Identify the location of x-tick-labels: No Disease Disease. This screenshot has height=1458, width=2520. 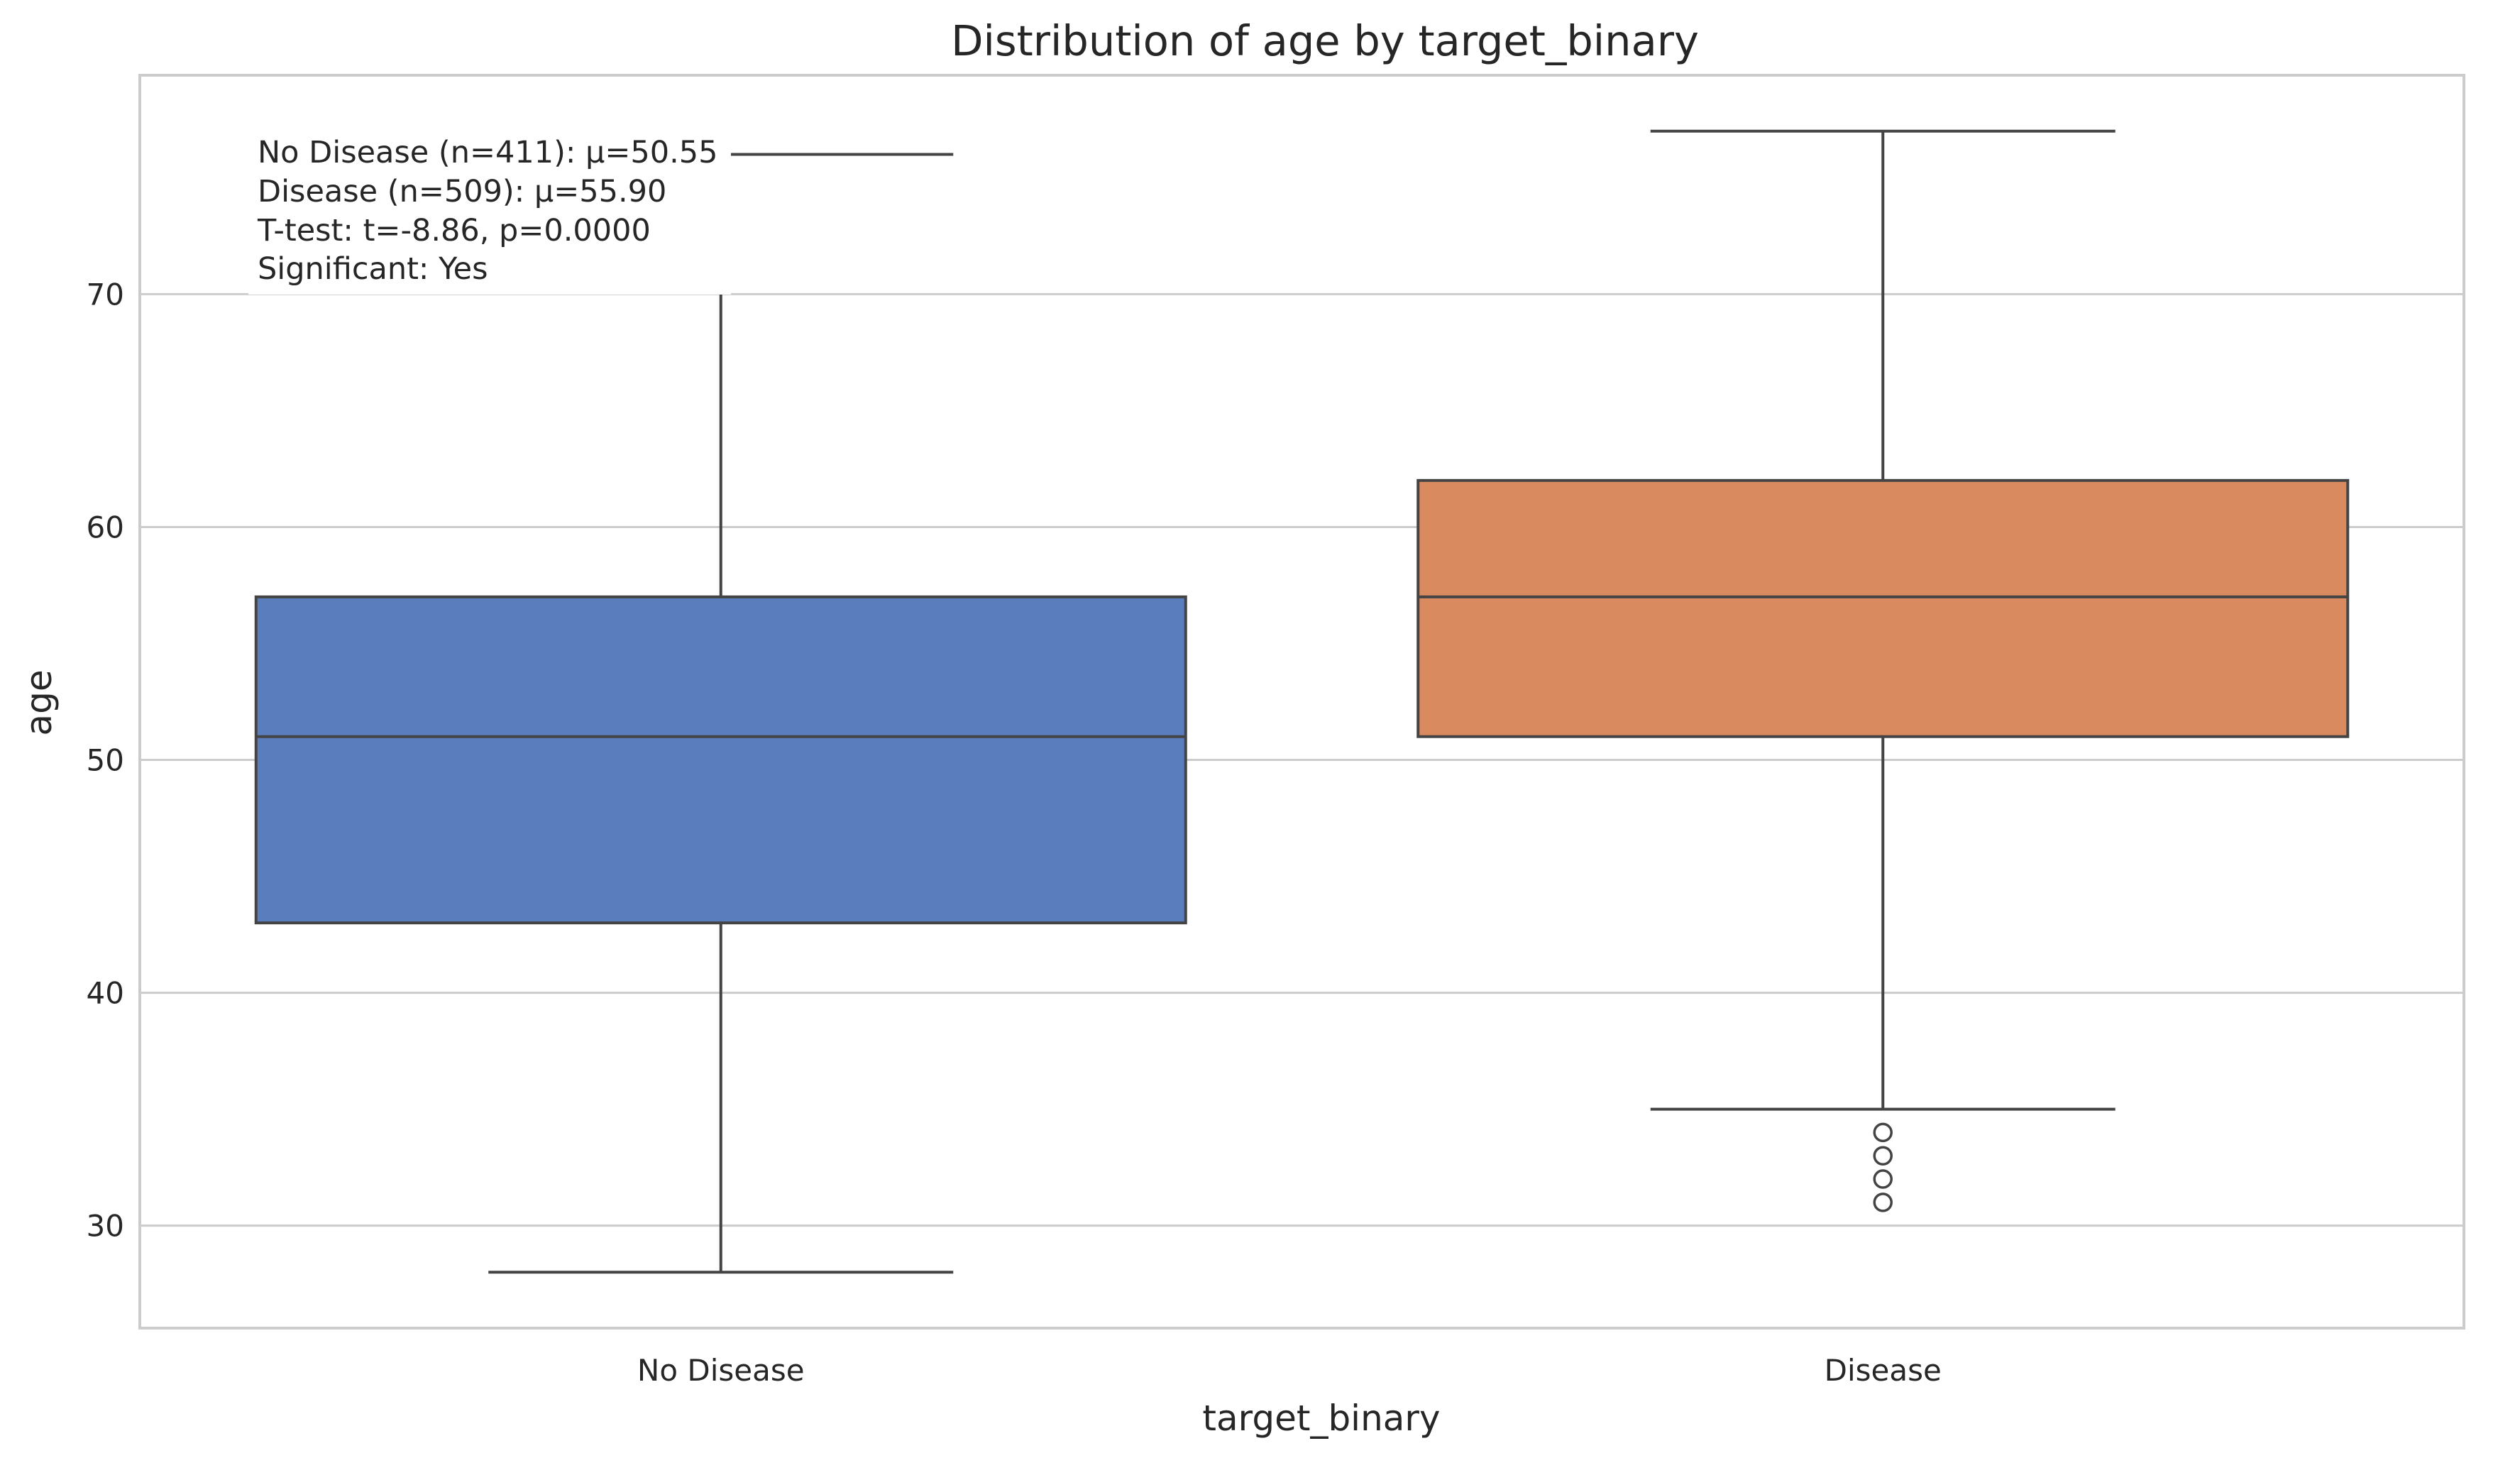
(1290, 1370).